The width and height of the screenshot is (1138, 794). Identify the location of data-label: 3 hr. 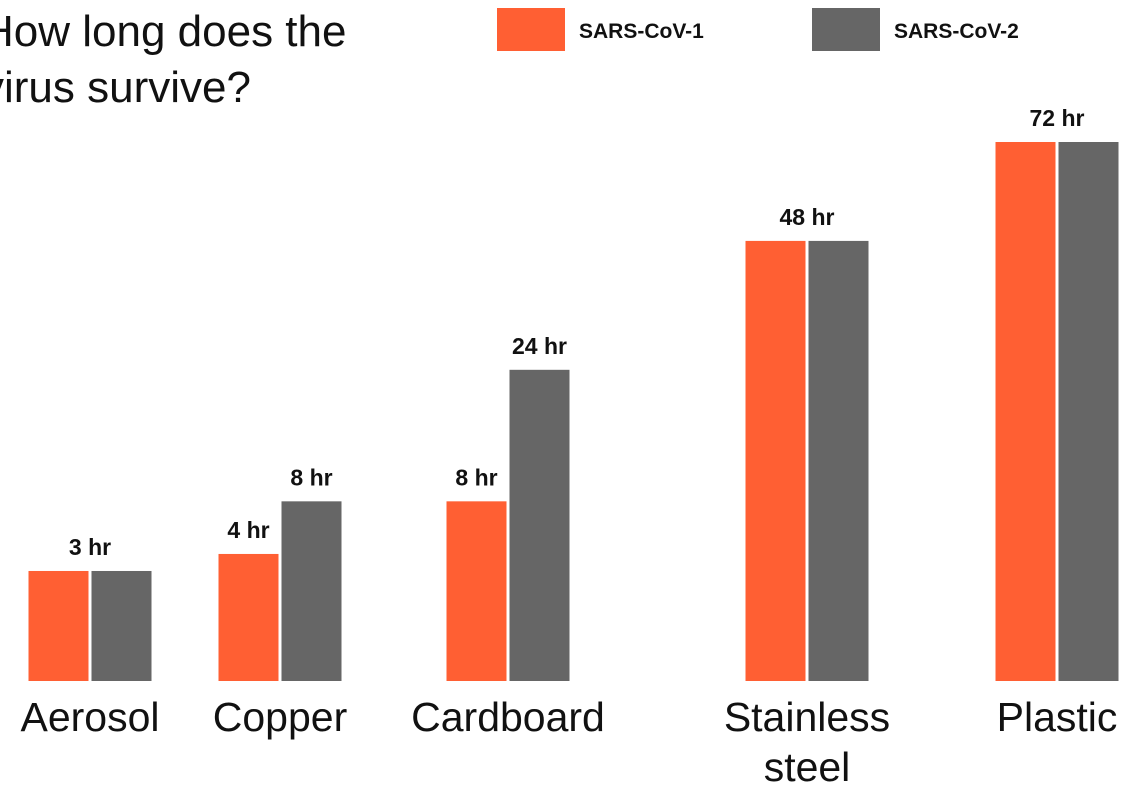
(90, 547).